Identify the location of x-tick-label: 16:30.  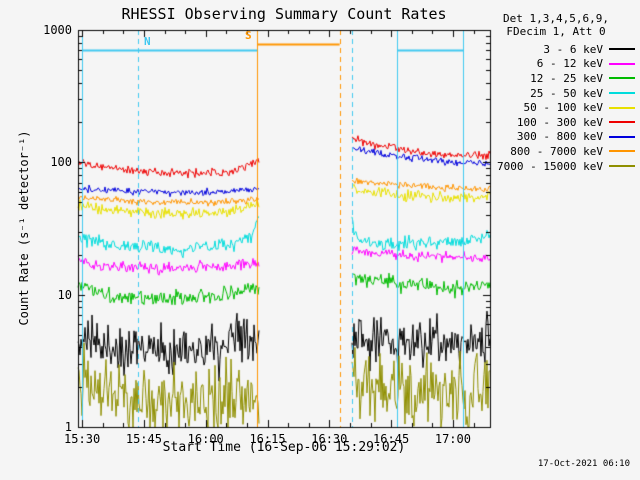
(329, 439).